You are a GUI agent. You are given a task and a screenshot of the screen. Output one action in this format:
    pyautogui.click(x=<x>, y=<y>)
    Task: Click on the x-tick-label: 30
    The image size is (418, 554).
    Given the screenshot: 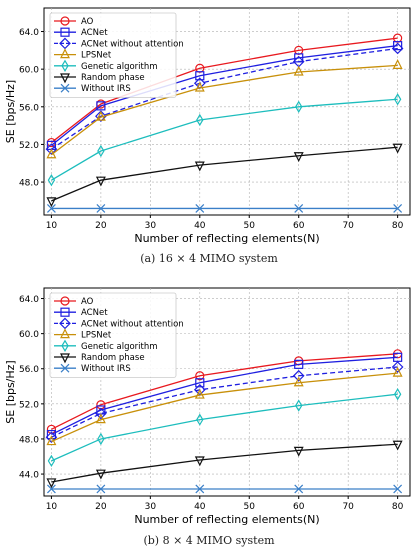 What is the action you would take?
    pyautogui.click(x=151, y=226)
    